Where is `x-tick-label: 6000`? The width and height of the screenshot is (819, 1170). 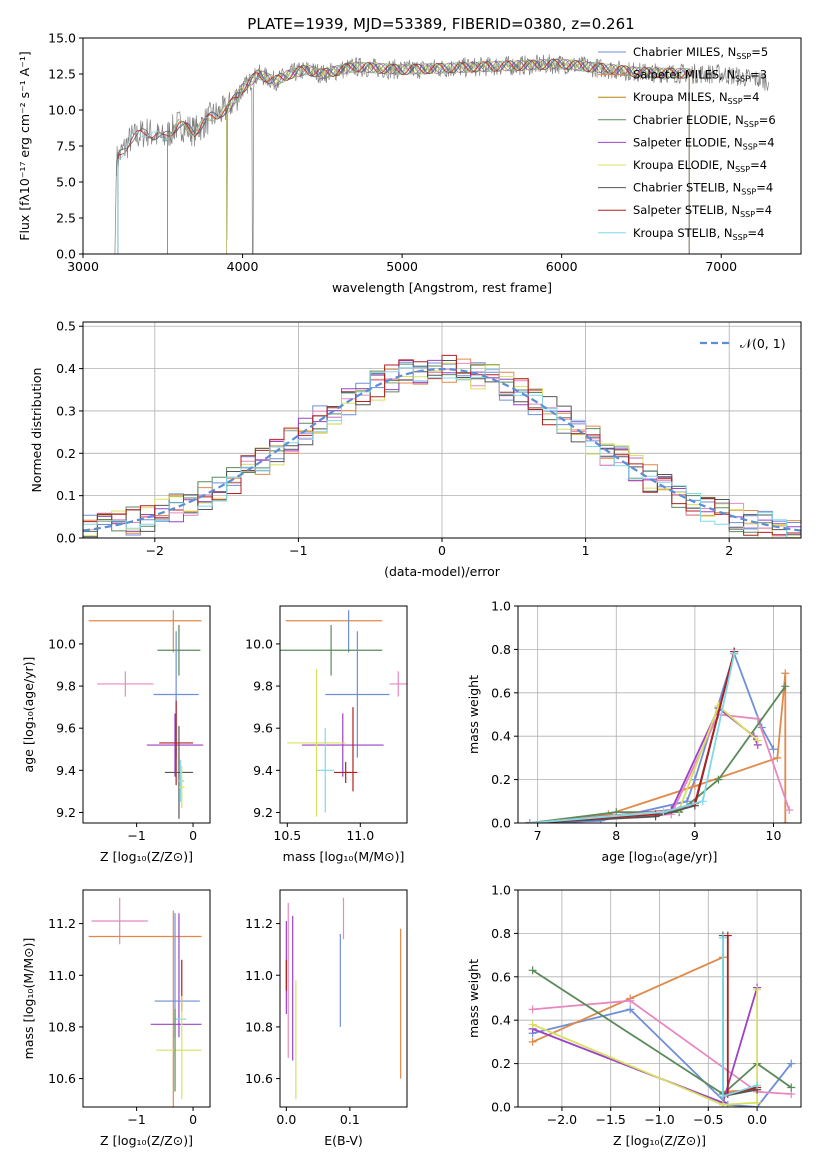
x-tick-label: 6000 is located at coordinates (562, 266).